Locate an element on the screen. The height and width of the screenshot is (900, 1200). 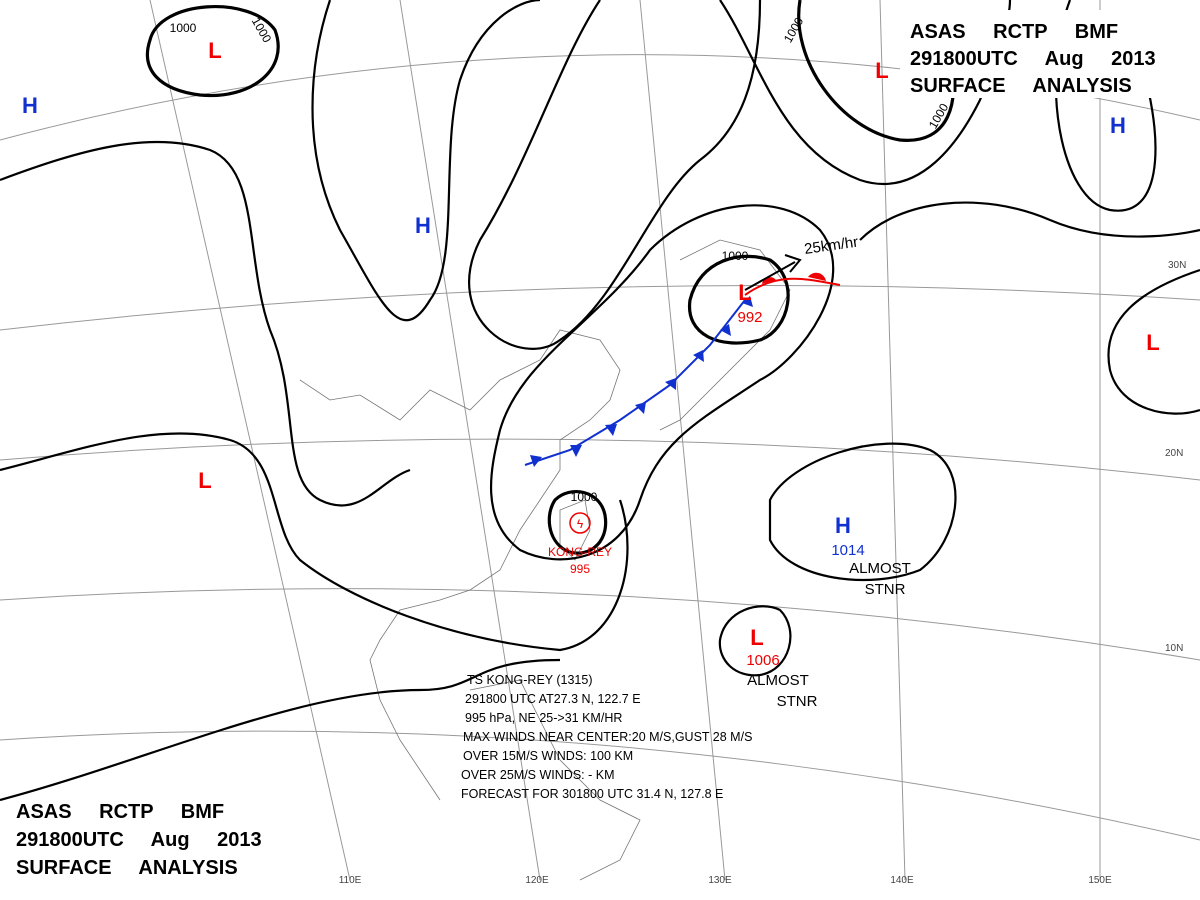
latitude-label: 10N is located at coordinates (1174, 648).